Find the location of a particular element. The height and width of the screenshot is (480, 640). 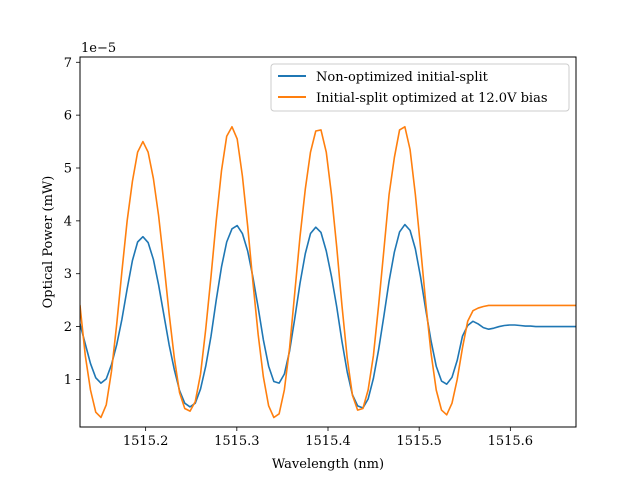

y-tick-label: 2 is located at coordinates (68, 327).